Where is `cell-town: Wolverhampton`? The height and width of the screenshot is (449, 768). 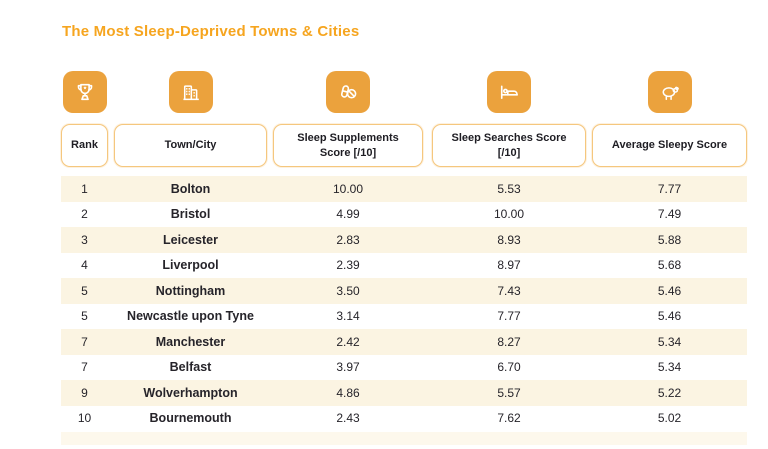 cell-town: Wolverhampton is located at coordinates (190, 392).